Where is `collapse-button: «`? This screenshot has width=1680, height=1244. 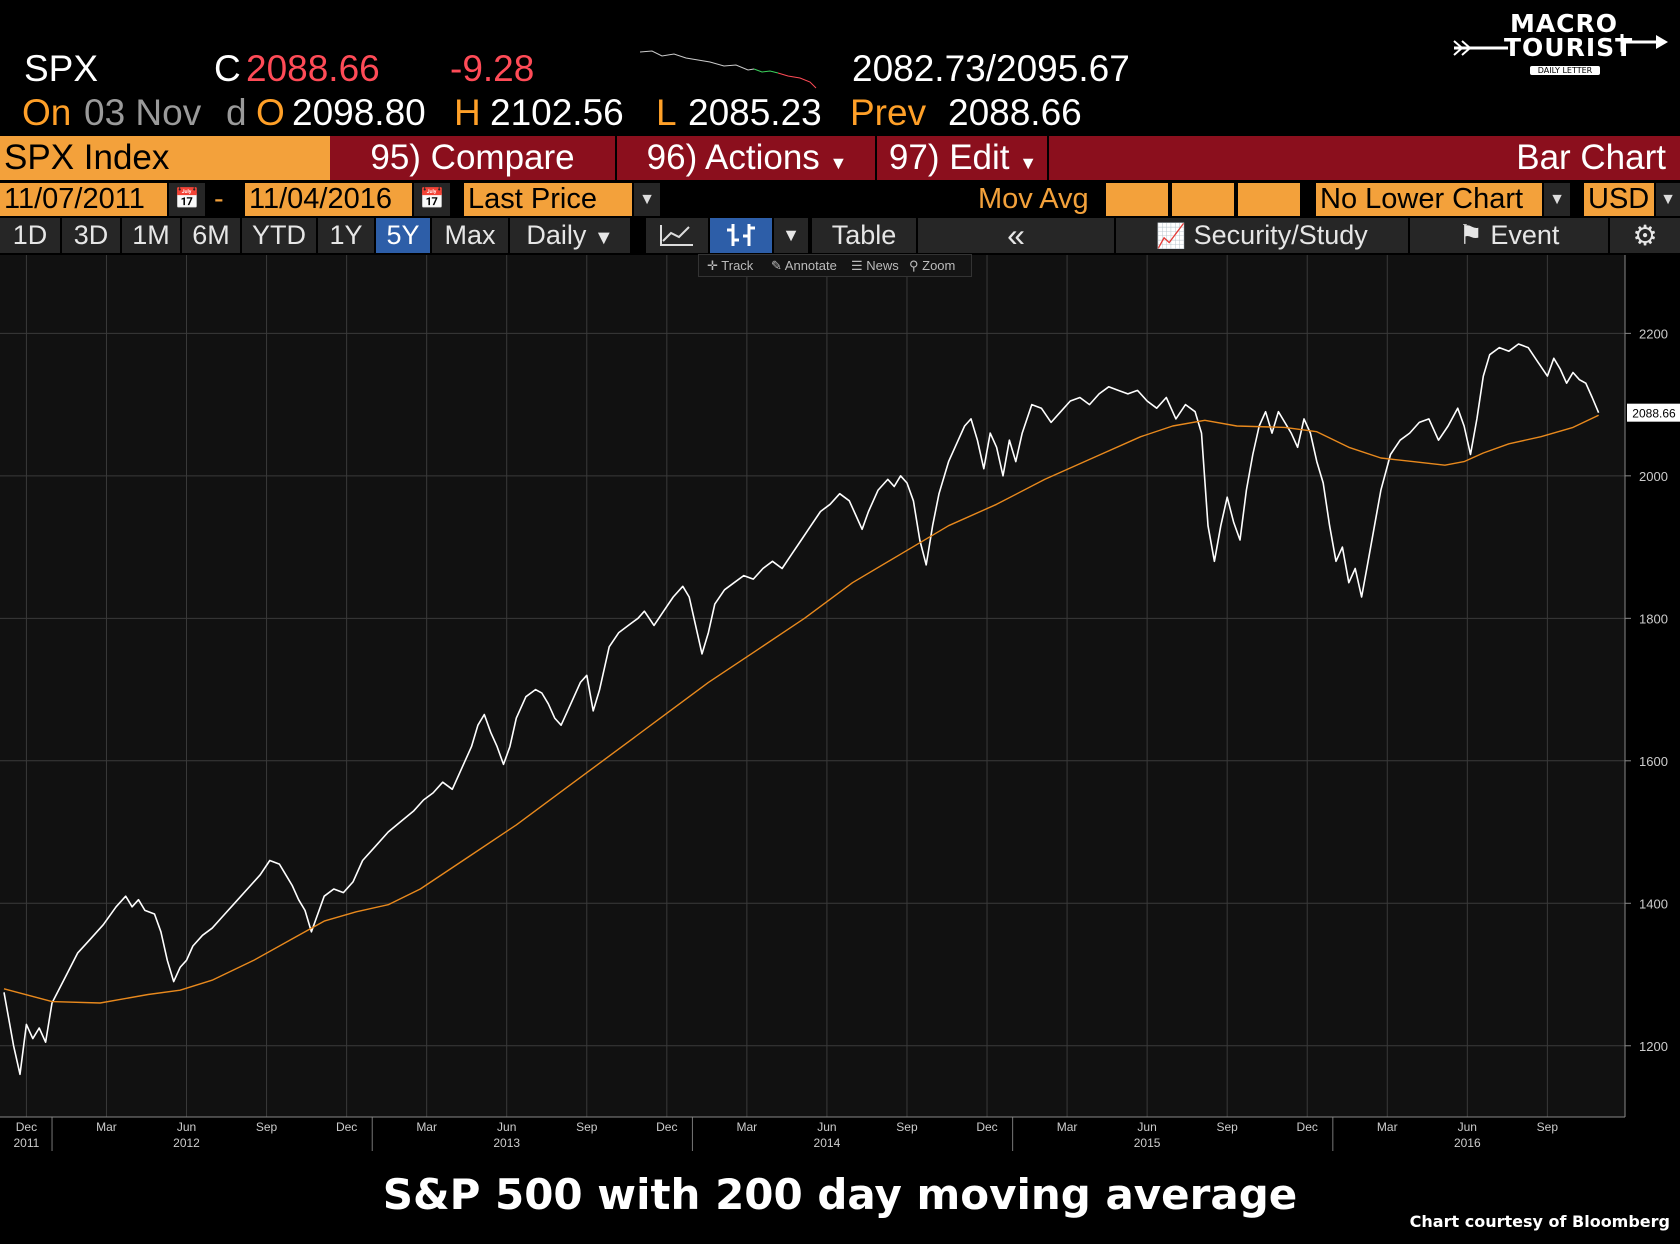 collapse-button: « is located at coordinates (1016, 235).